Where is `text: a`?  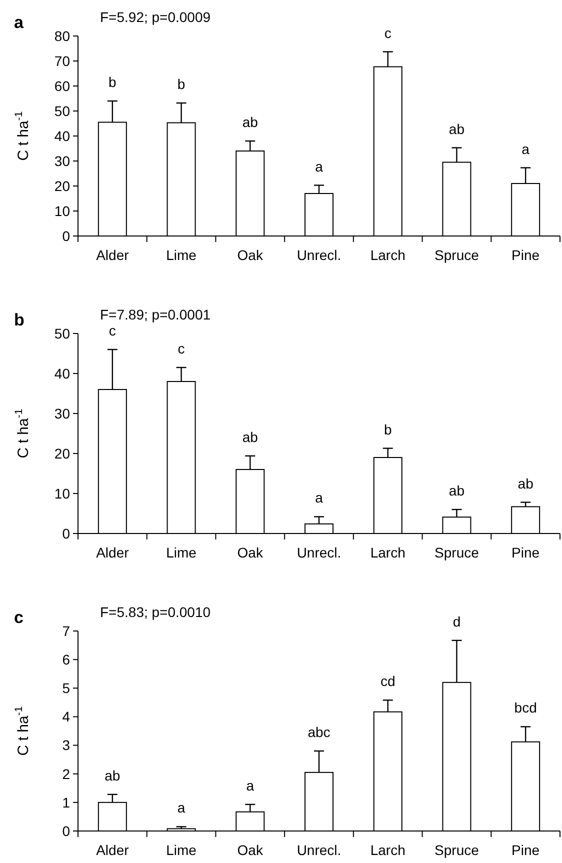
text: a is located at coordinates (19, 22).